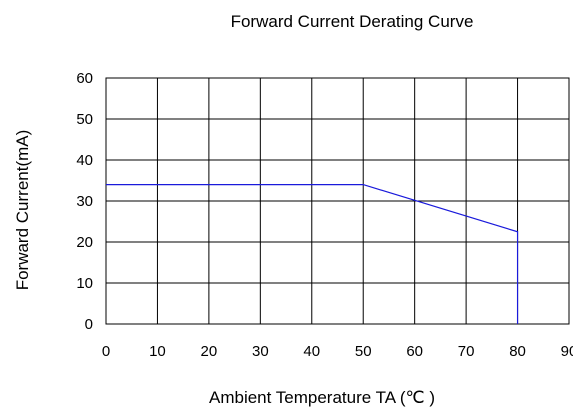 Image resolution: width=573 pixels, height=414 pixels. What do you see at coordinates (22, 210) in the screenshot?
I see `y-axis-label: Forward Current(mA)` at bounding box center [22, 210].